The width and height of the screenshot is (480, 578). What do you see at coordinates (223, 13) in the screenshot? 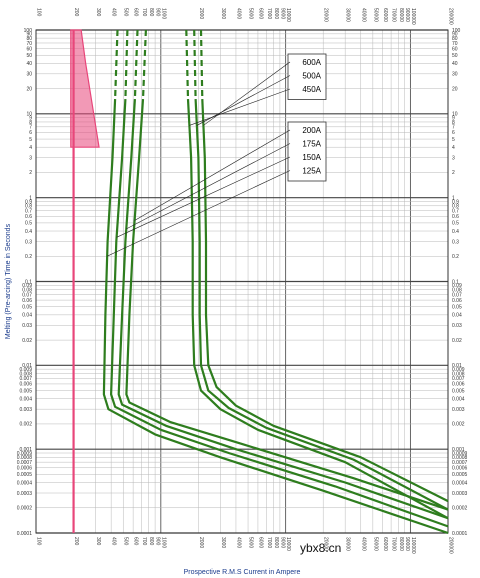
I see `x-tick-label-top: 3000` at bounding box center [223, 13].